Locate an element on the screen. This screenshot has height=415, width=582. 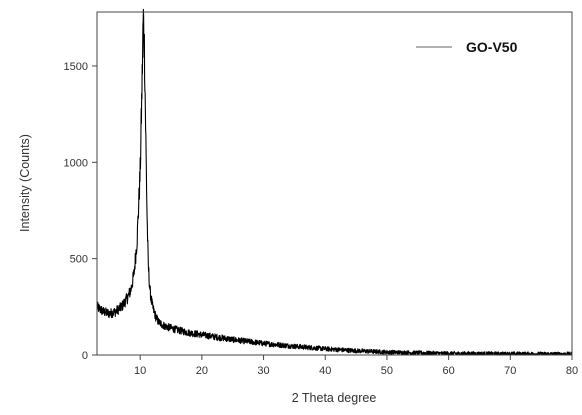
x-tick-label: 10 is located at coordinates (140, 371).